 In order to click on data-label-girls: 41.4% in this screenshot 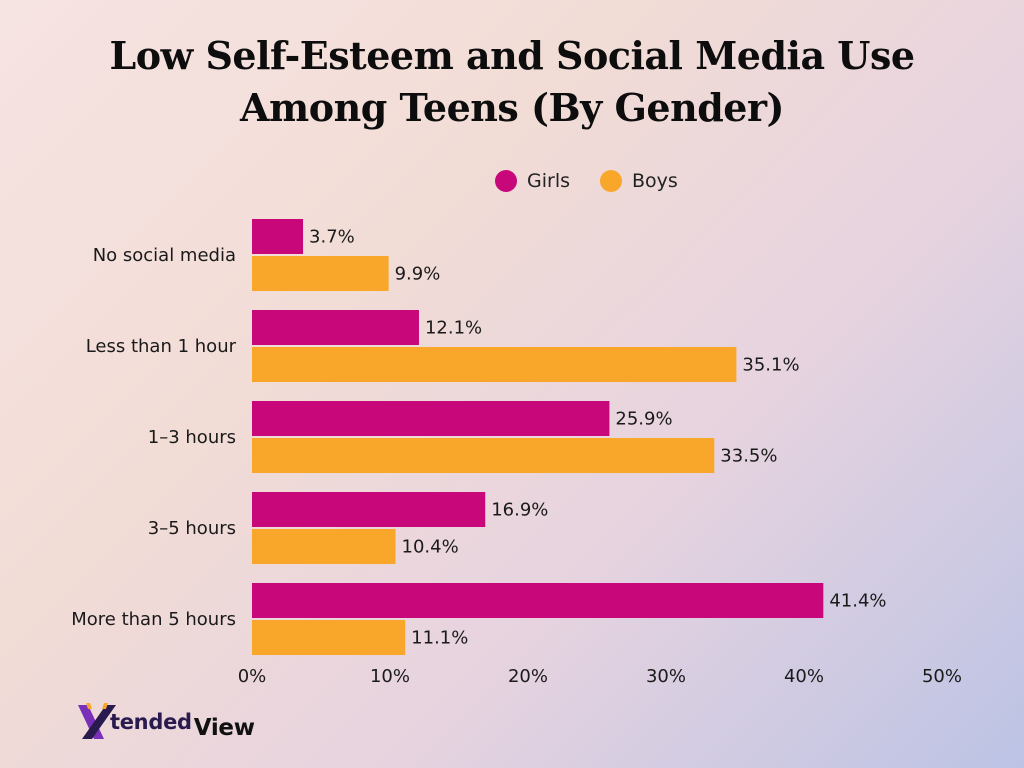, I will do `click(857, 601)`.